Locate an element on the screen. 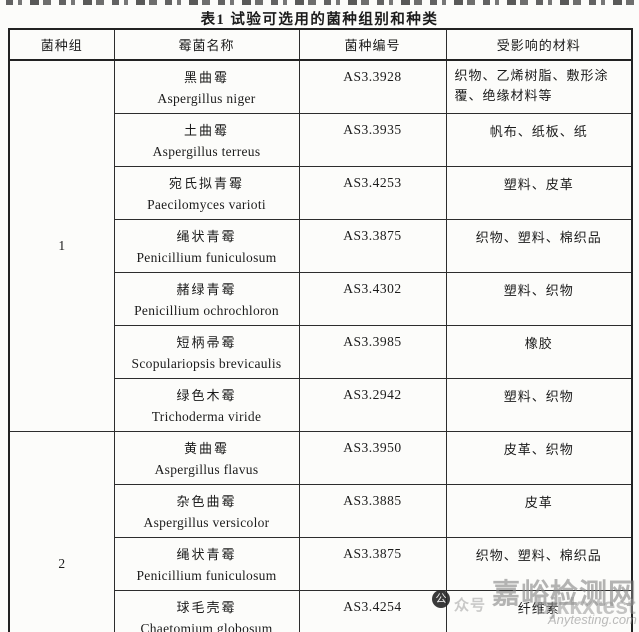  table-row: 球毛壳霉 Chaetomium globosum AS3.4254 纤维素 is located at coordinates (321, 611).